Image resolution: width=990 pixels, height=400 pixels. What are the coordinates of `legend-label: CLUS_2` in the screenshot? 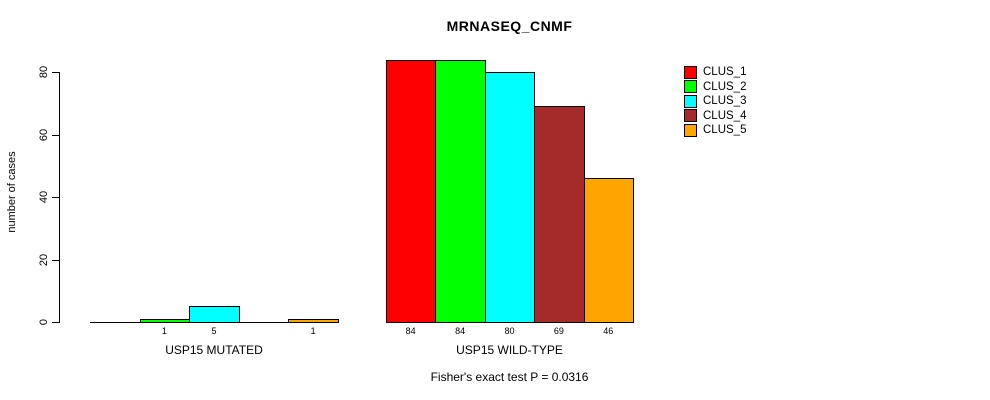 It's located at (725, 86).